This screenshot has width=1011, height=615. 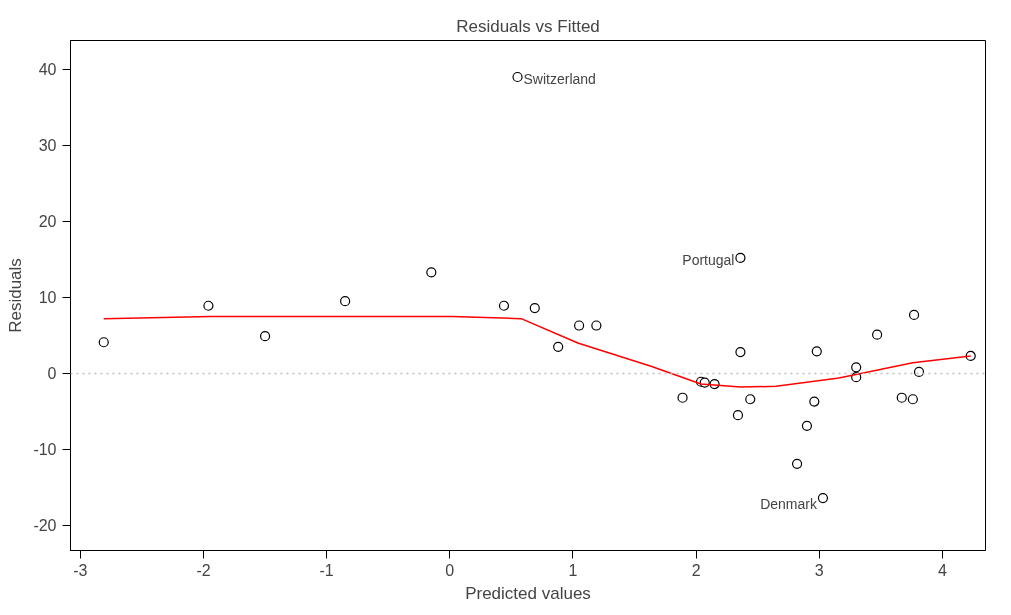 What do you see at coordinates (819, 570) in the screenshot?
I see `x-tick-label: 3` at bounding box center [819, 570].